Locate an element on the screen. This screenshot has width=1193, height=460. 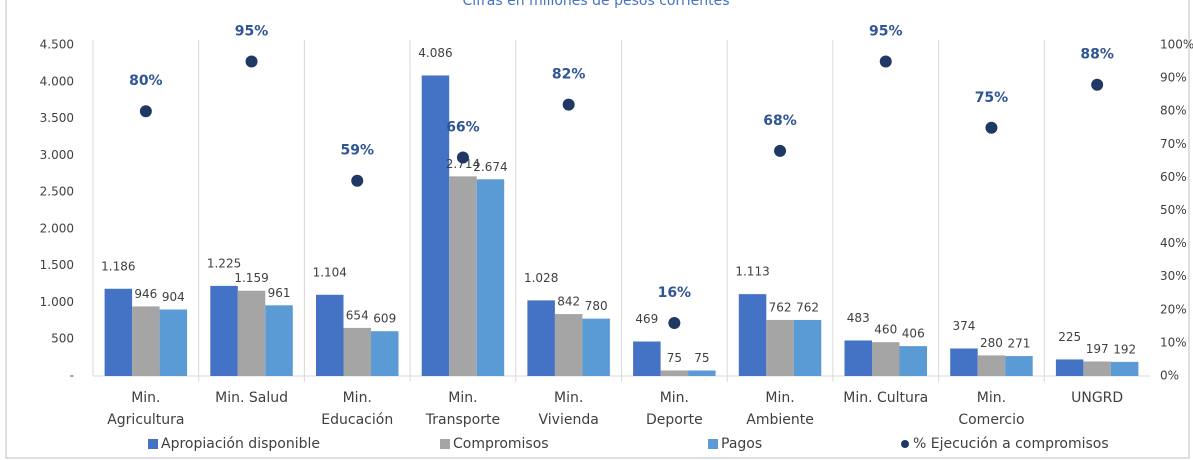
y2-tick-label: 50% is located at coordinates (1173, 210).